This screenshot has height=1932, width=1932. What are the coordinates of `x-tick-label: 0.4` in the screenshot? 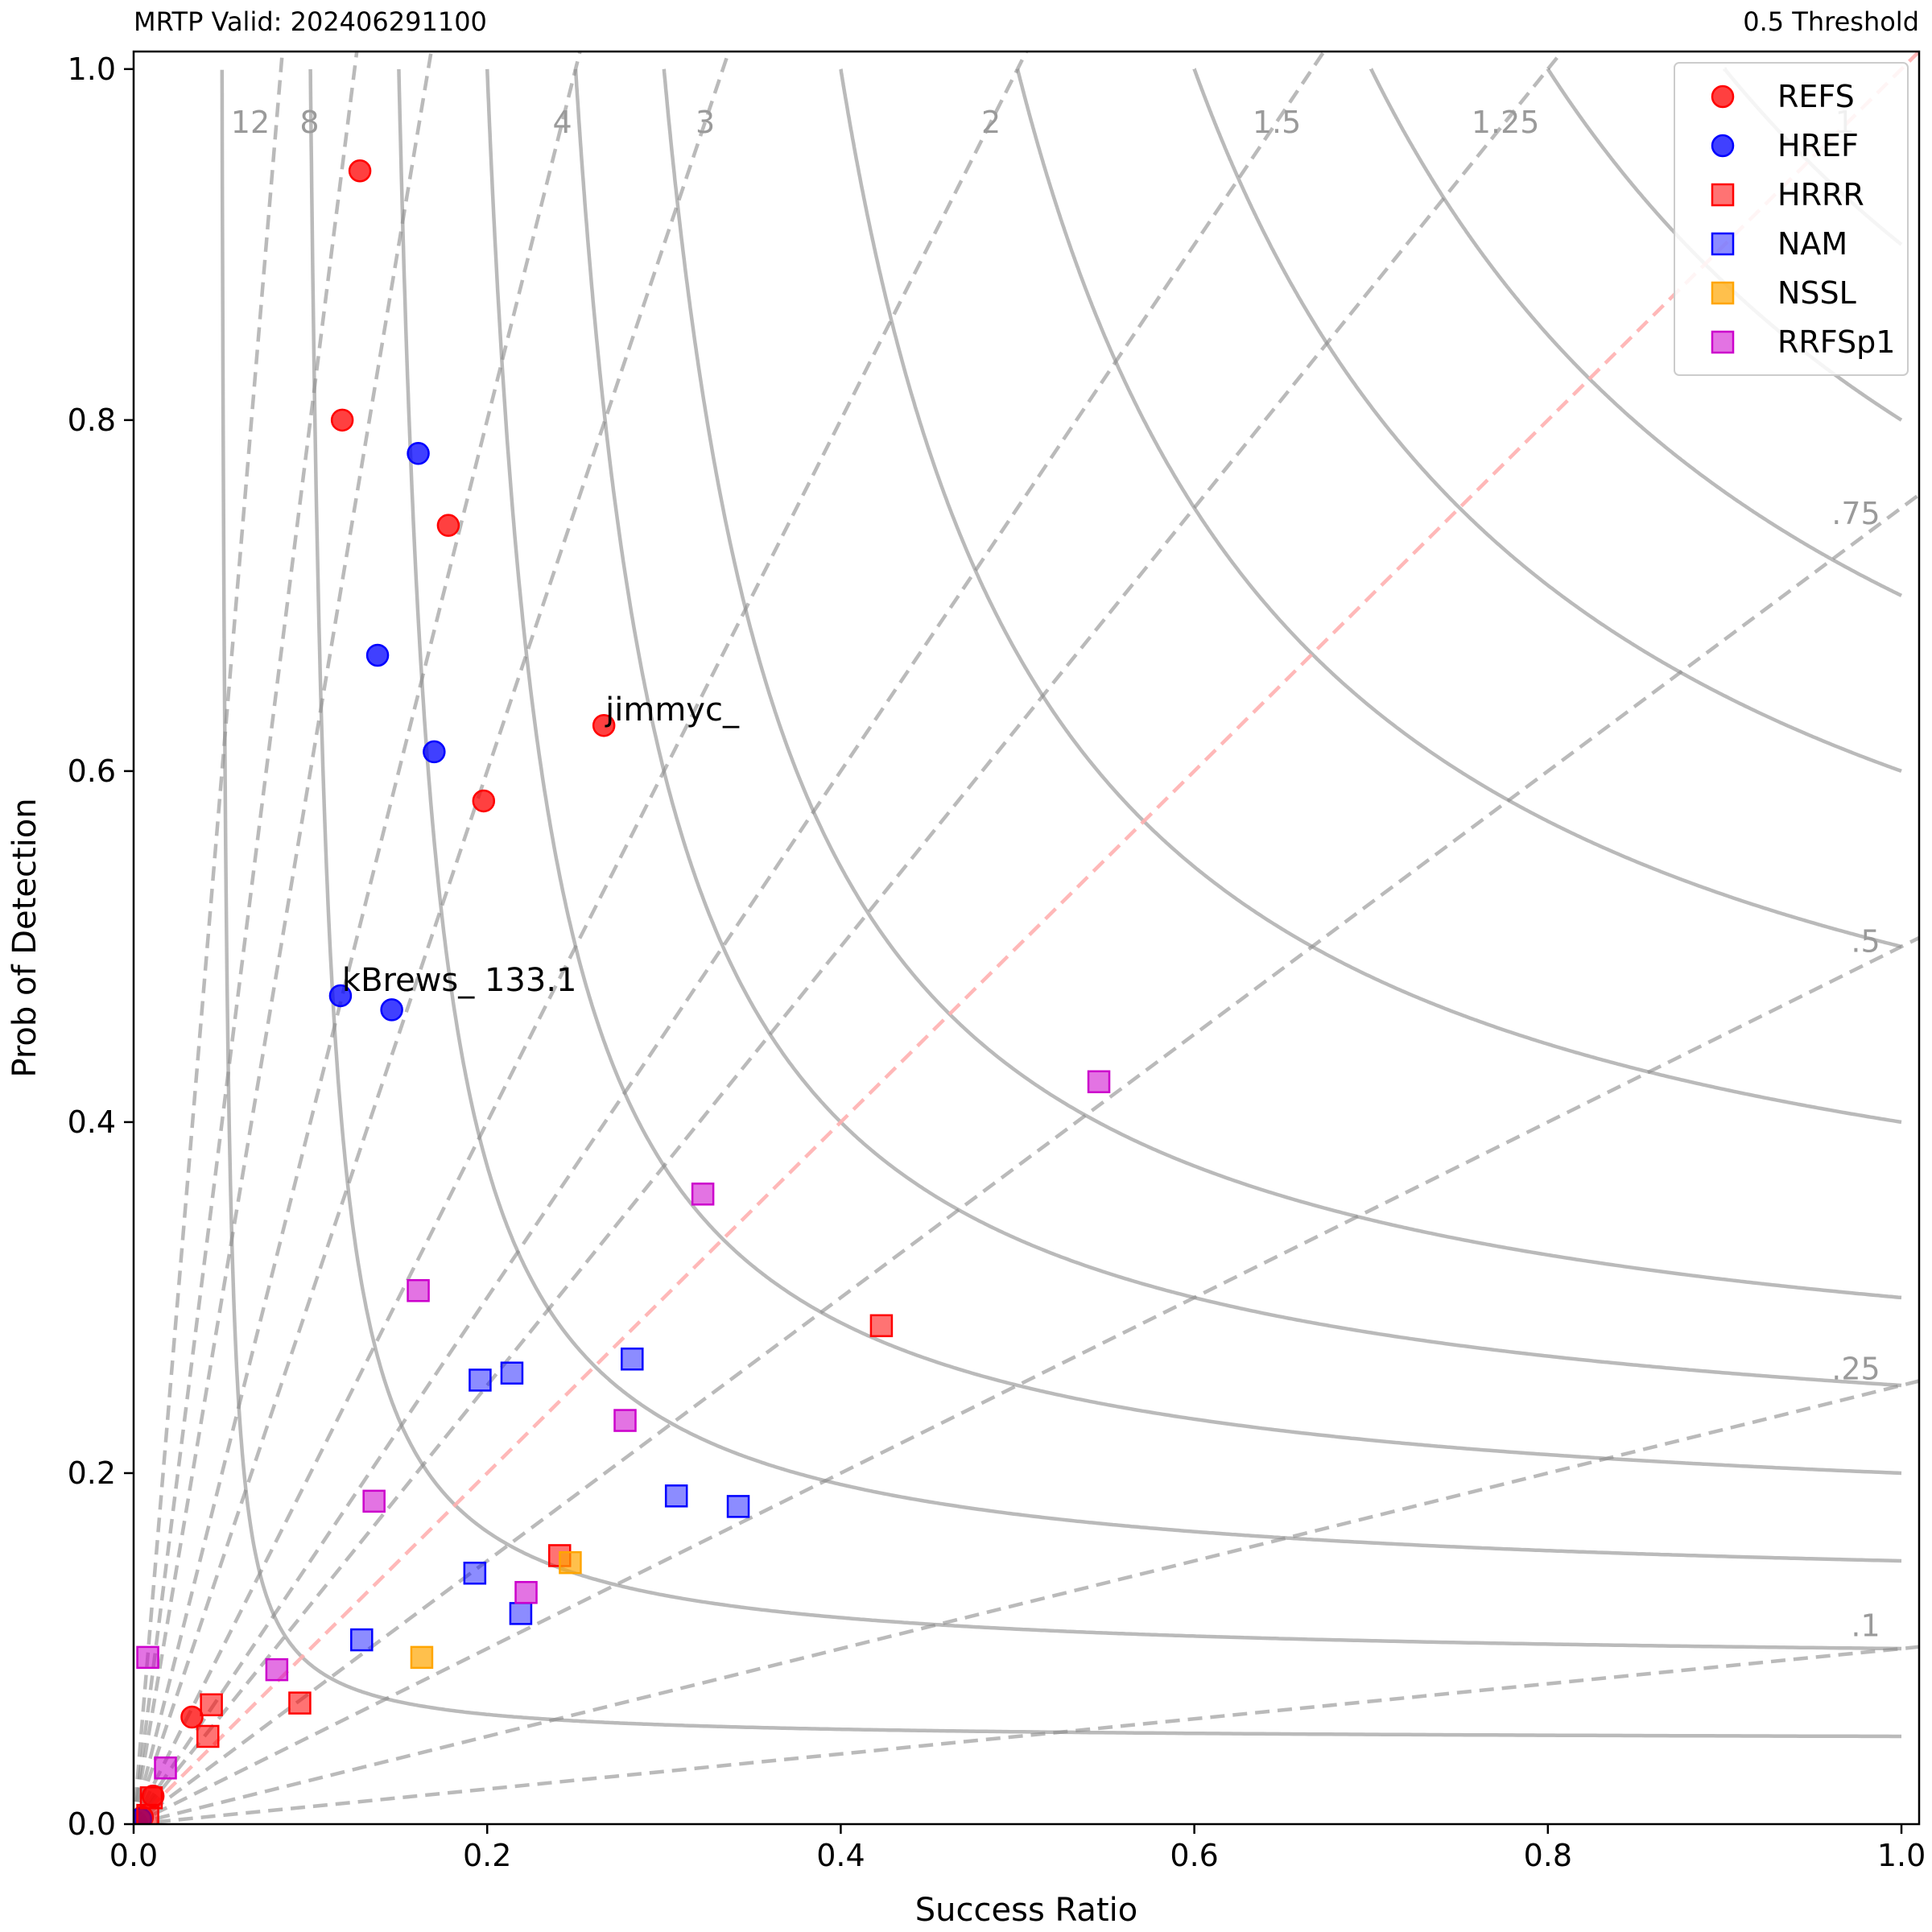 It's located at (841, 1855).